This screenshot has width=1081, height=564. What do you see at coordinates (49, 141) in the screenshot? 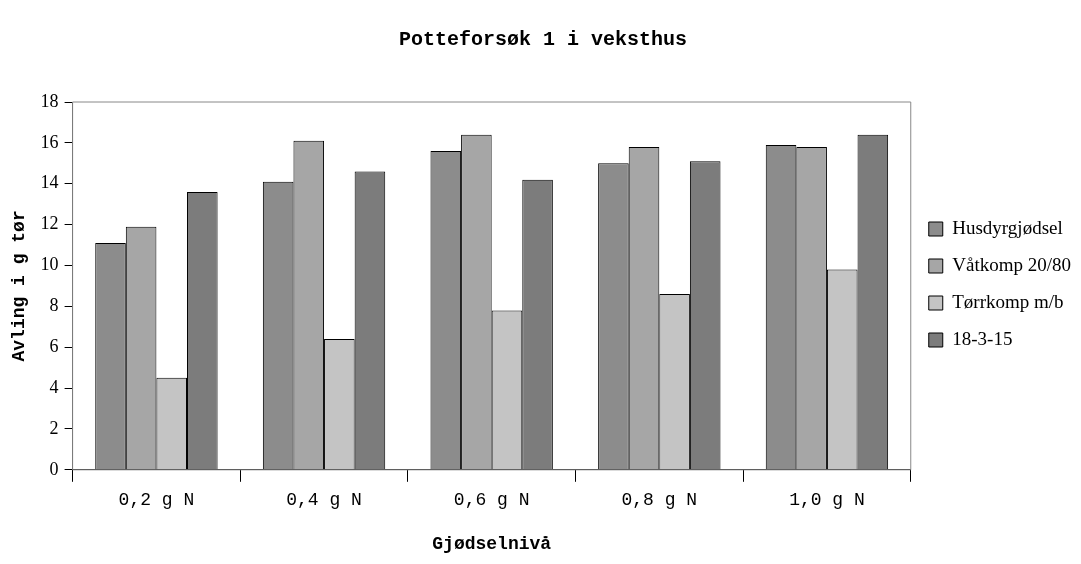
I see `y-tick-label: 16` at bounding box center [49, 141].